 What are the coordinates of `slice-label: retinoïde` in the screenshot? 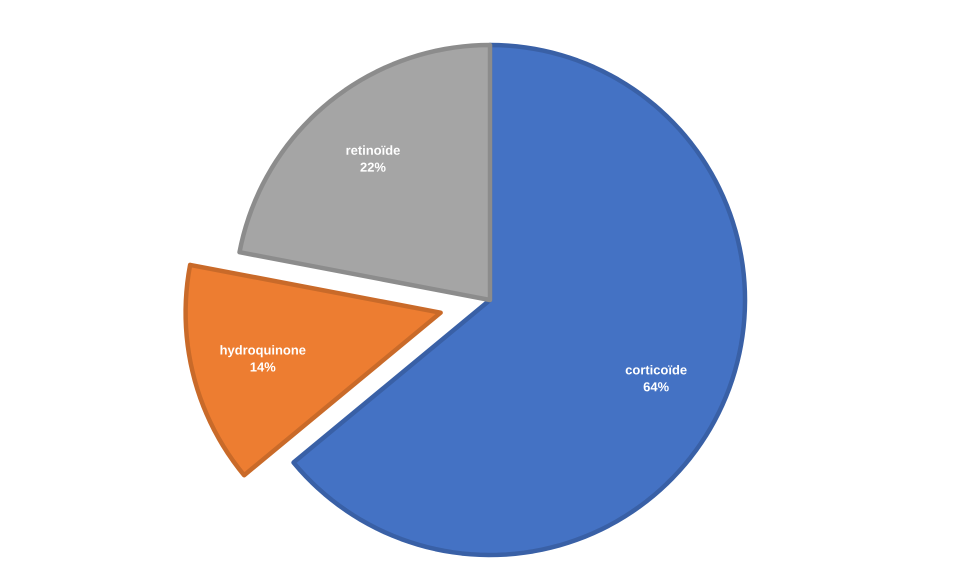 It's located at (373, 150).